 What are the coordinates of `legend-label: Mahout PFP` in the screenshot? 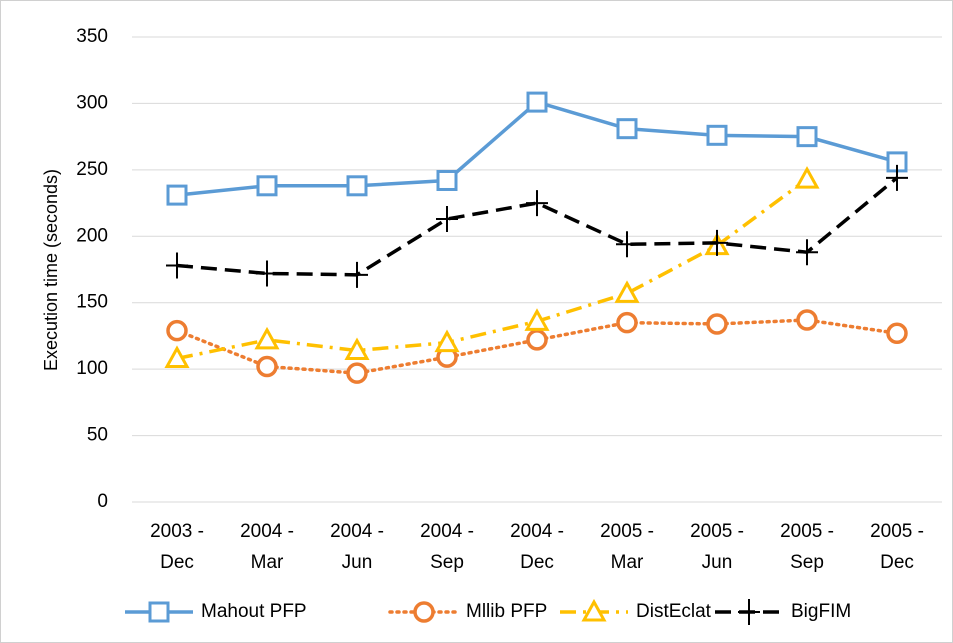 It's located at (254, 611).